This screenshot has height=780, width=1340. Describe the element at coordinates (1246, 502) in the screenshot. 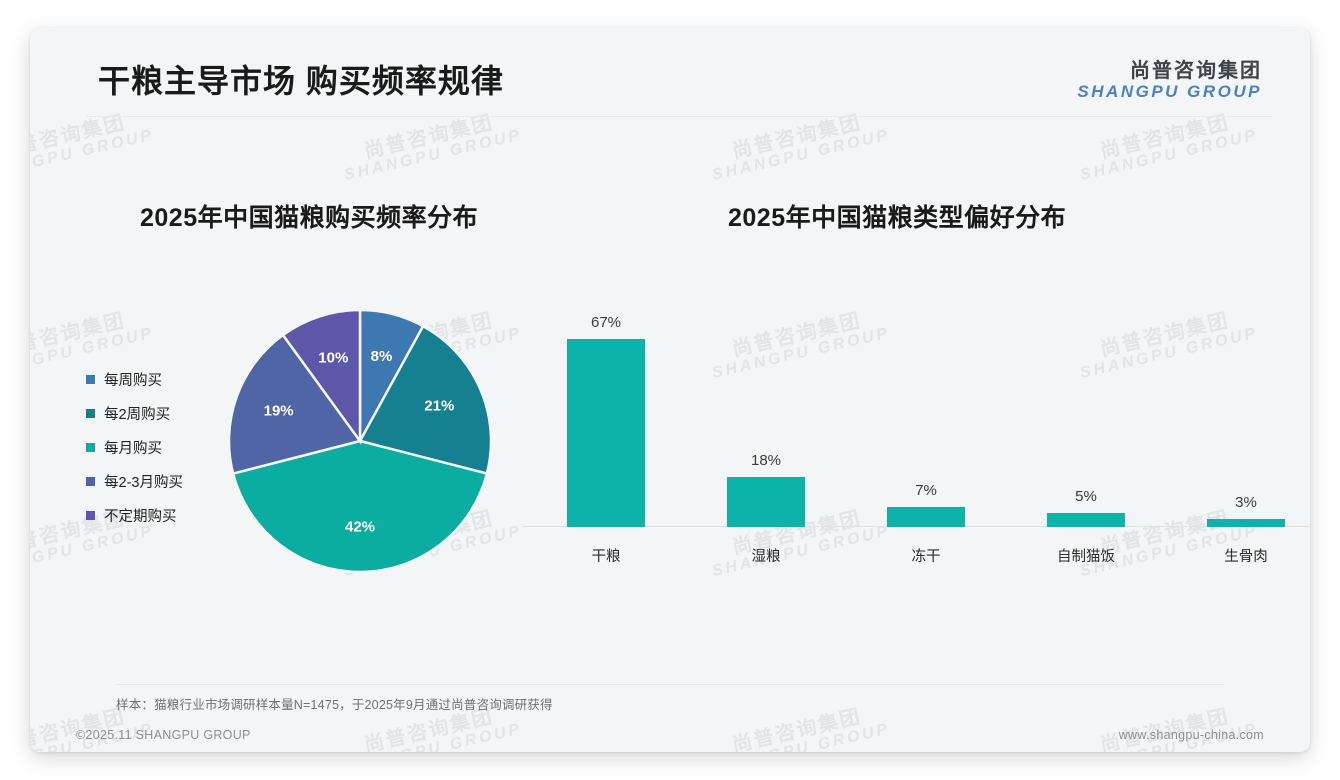

I see `bar-value-label: 3%` at that location.